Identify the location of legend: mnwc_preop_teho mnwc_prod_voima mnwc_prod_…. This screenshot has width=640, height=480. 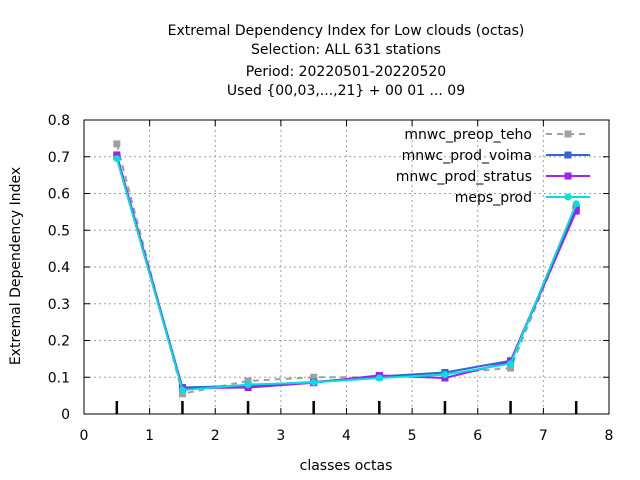
(493, 166).